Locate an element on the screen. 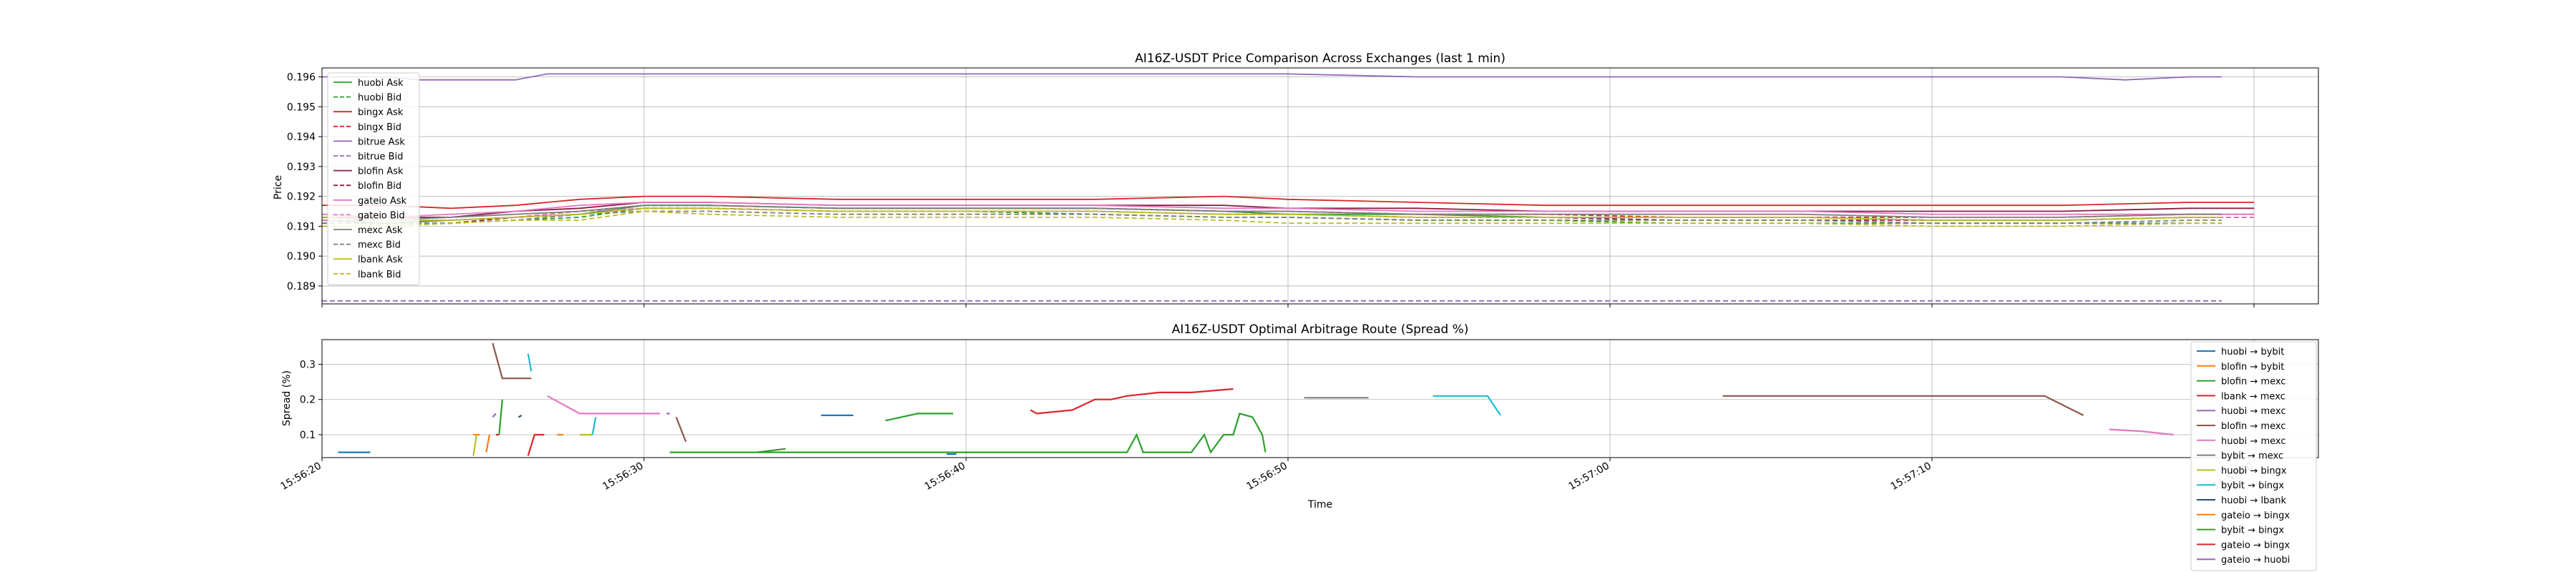 Image resolution: width=2576 pixels, height=572 pixels. legend-label-huobi-bid: huobi Bid is located at coordinates (379, 98).